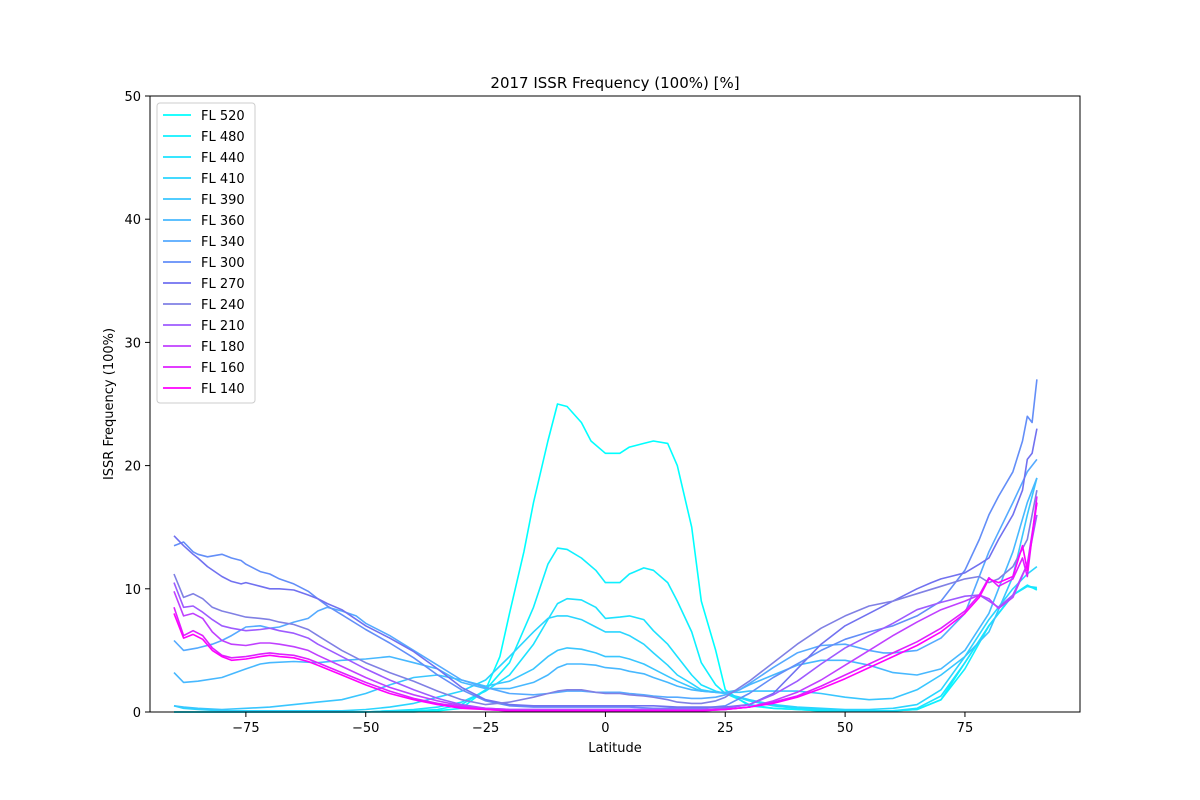 Image resolution: width=1200 pixels, height=800 pixels. Describe the element at coordinates (223, 158) in the screenshot. I see `legend-label: FL 440` at that location.